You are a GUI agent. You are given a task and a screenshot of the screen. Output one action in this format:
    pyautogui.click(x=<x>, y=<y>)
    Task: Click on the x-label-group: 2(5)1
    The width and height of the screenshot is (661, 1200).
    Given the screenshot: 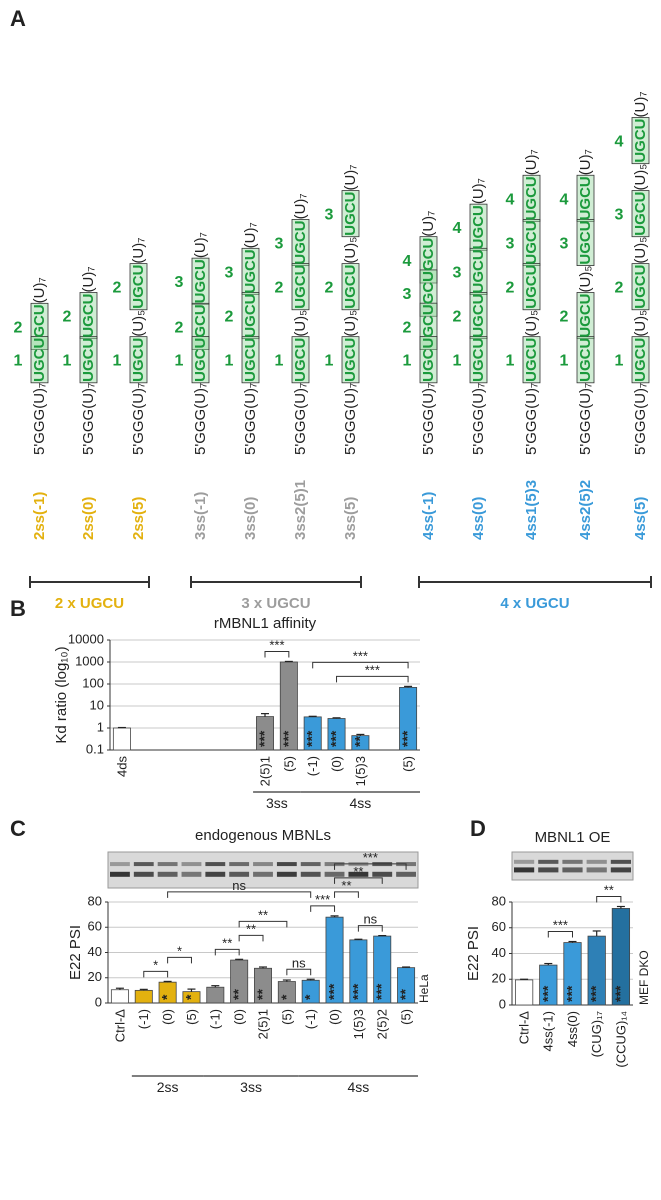 What is the action you would take?
    pyautogui.click(x=262, y=1024)
    